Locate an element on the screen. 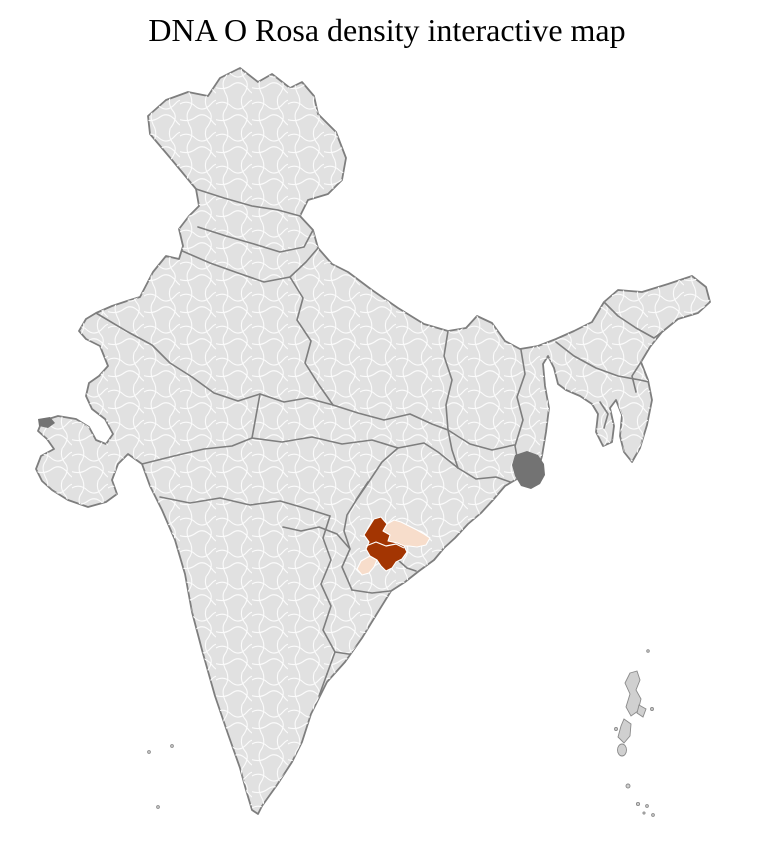 Image resolution: width=774 pixels, height=863 pixels. district-high-divider is located at coordinates (385, 545).